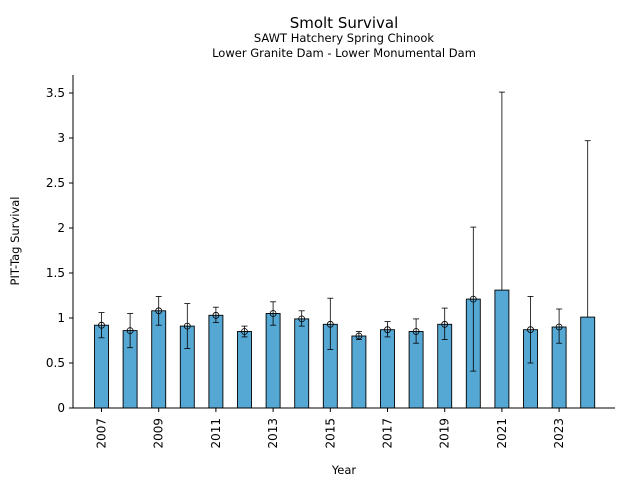  I want to click on bar-2021, so click(502, 349).